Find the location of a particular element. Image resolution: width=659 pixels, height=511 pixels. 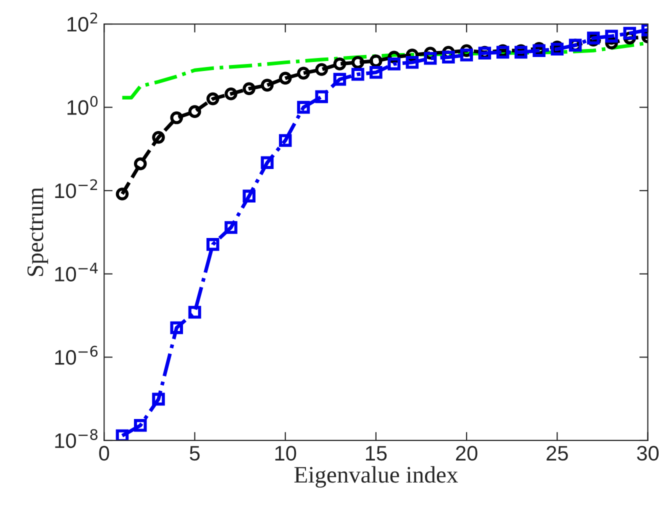

x-tick-label: 25 is located at coordinates (557, 453).